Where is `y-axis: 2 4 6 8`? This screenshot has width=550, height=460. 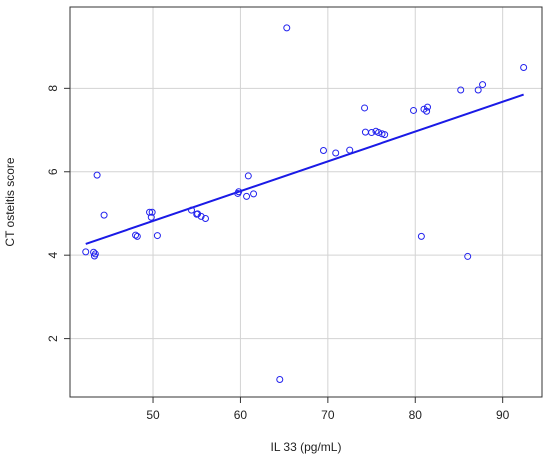
y-axis: 2 4 6 8 is located at coordinates (58, 213).